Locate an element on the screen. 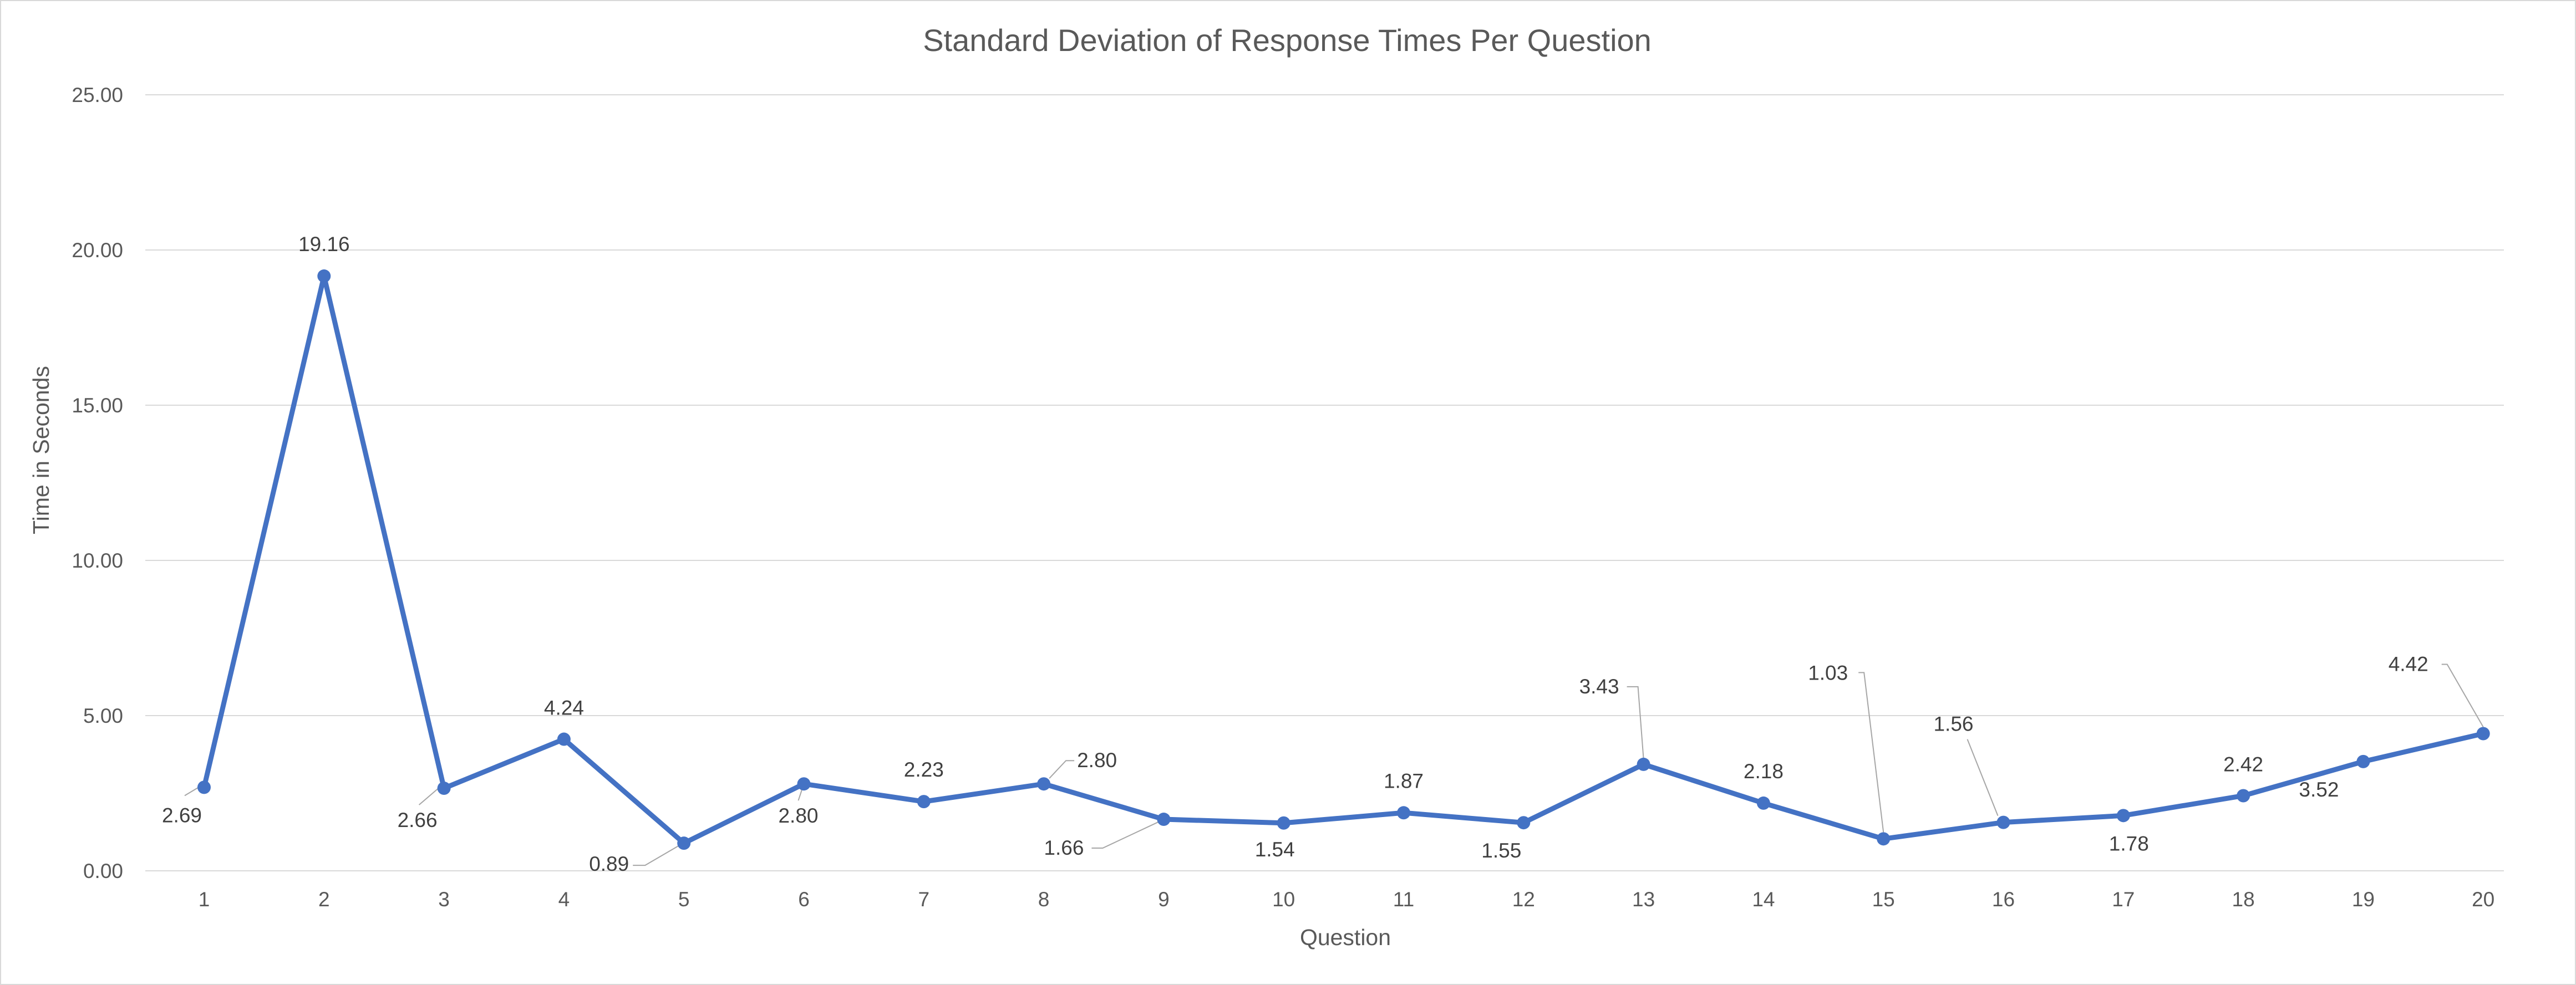 The height and width of the screenshot is (985, 2576). x-tick-label: 4 is located at coordinates (564, 900).